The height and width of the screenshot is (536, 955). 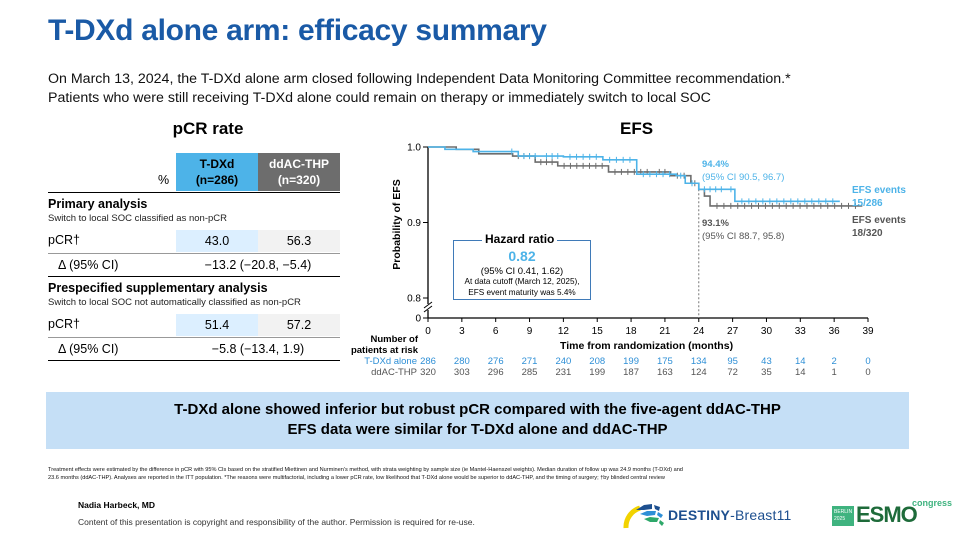 What do you see at coordinates (843, 512) in the screenshot?
I see `congress-city: BERLIN` at bounding box center [843, 512].